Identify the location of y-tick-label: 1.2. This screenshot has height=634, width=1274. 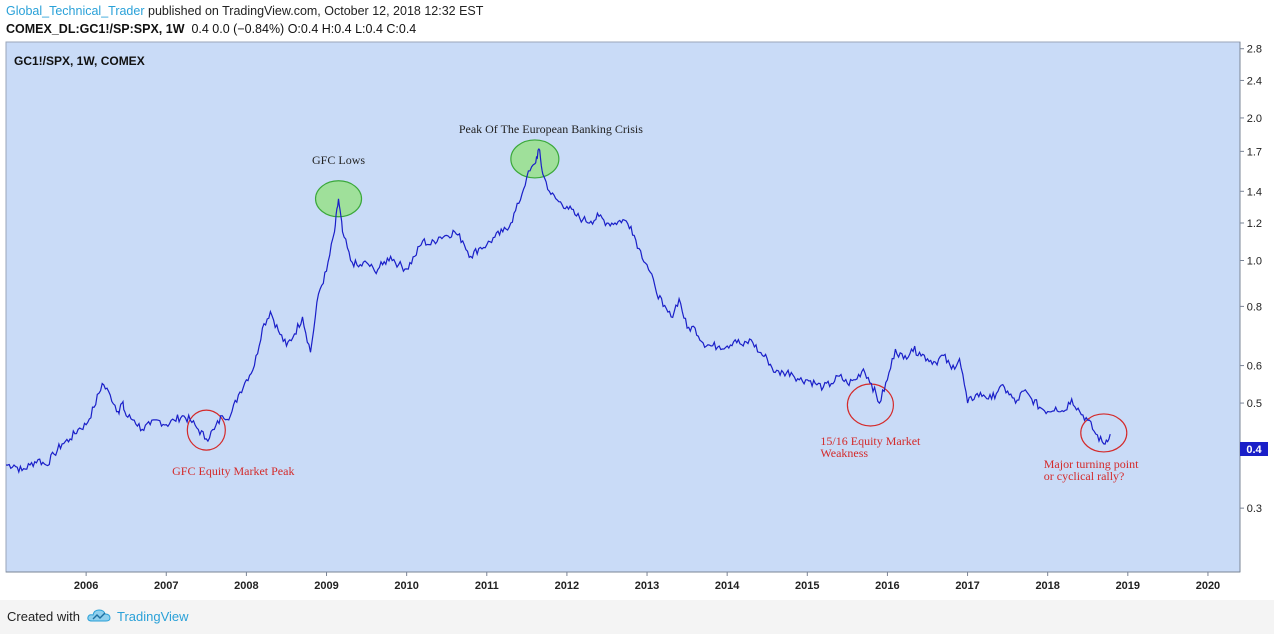
(1254, 224).